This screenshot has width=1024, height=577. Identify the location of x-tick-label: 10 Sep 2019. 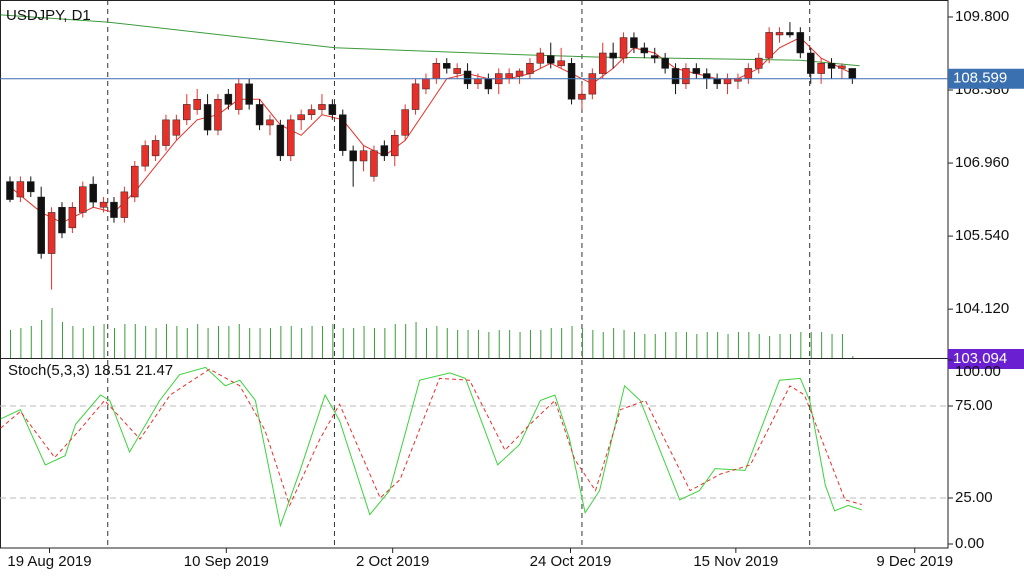
(226, 561).